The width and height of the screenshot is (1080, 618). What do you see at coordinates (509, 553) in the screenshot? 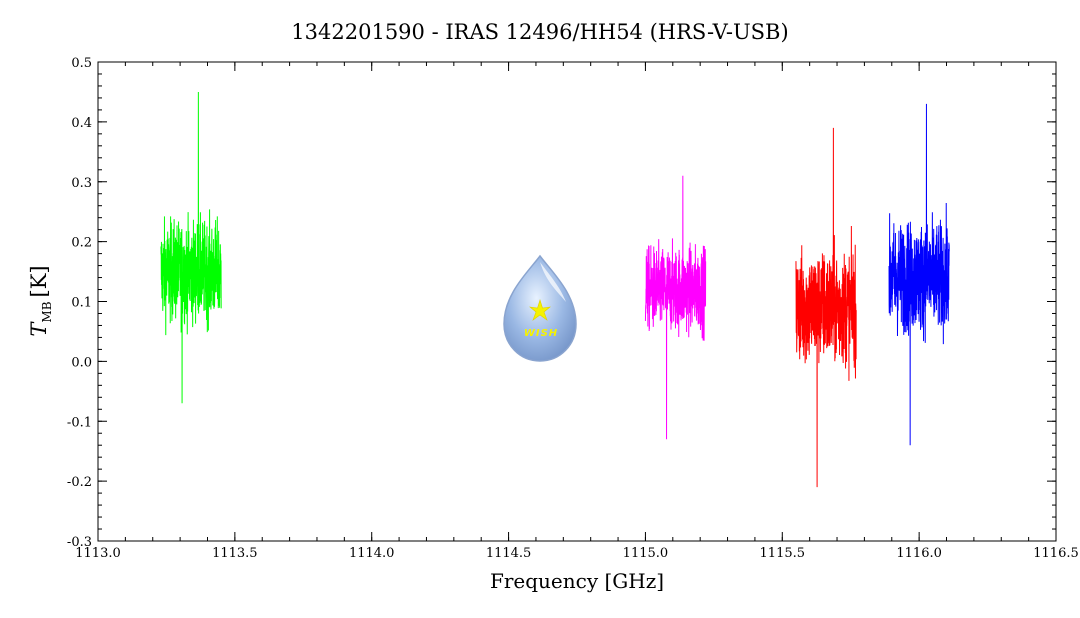
I see `x-tick-label: 1114.5` at bounding box center [509, 553].